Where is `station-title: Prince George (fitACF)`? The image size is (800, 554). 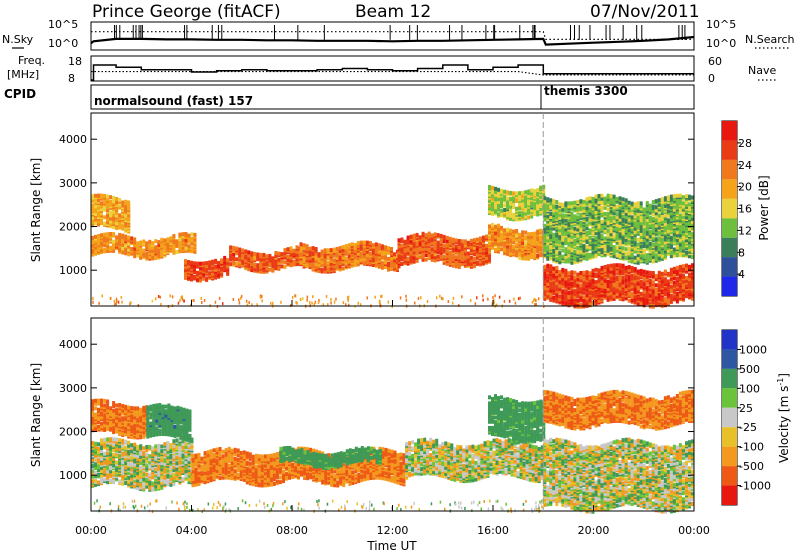
station-title: Prince George (fitACF) is located at coordinates (186, 12).